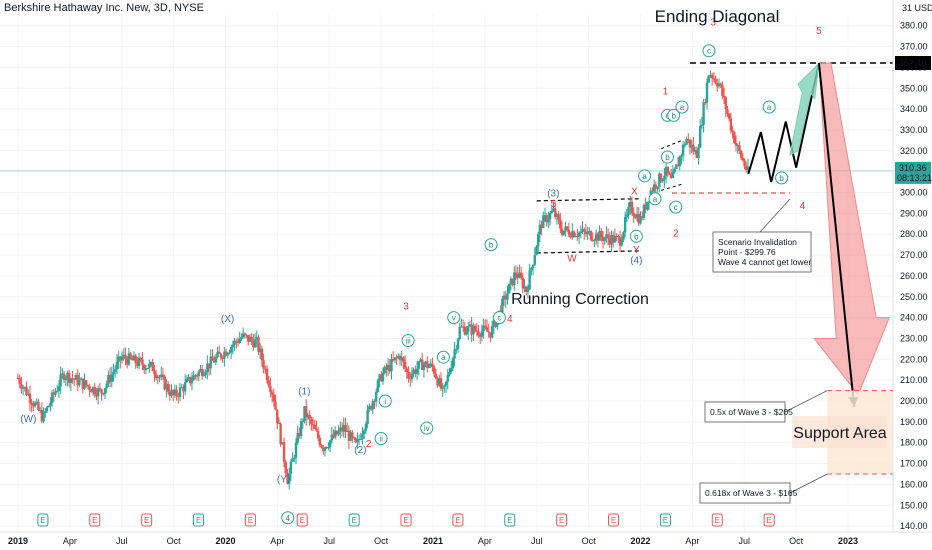 This screenshot has width=932, height=550. I want to click on consolidation-boxes, so click(609, 196).